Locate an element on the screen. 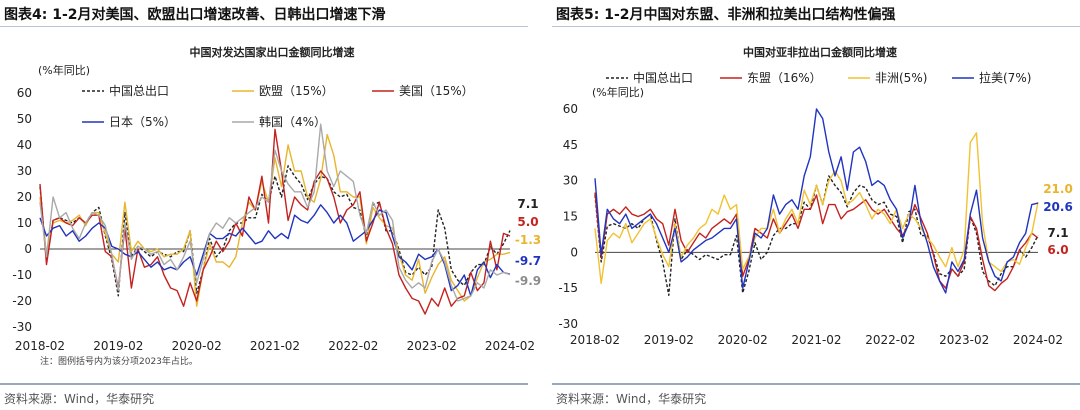  end-value-label: 20.6 is located at coordinates (1058, 207).